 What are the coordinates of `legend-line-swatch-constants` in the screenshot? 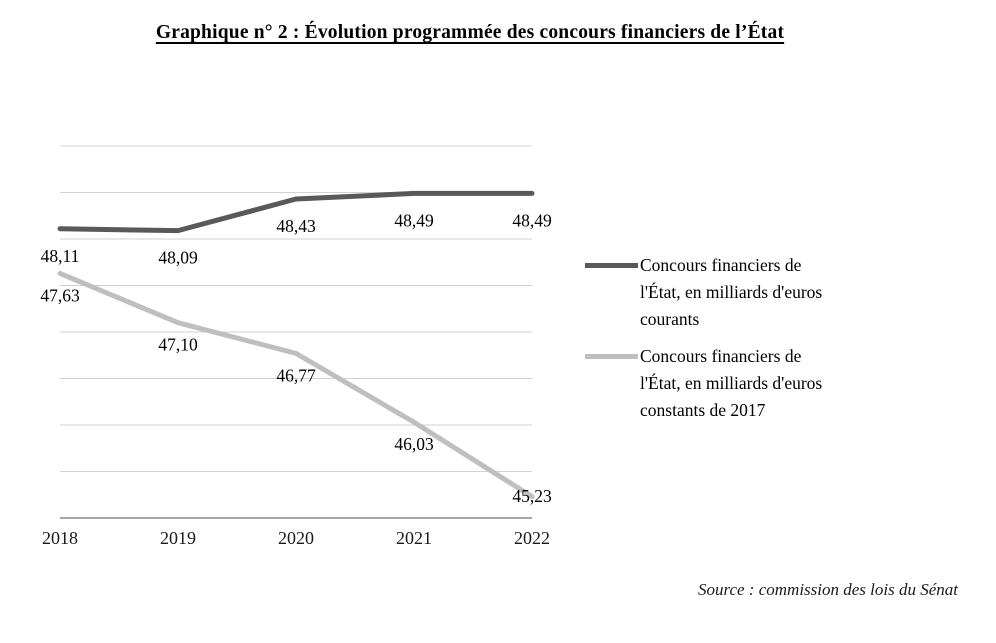 It's located at (611, 356).